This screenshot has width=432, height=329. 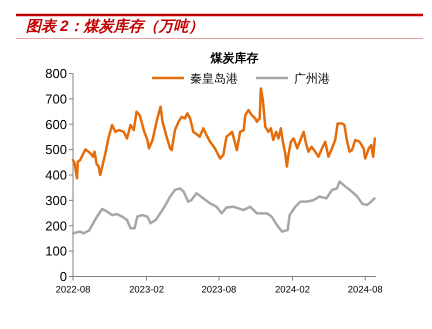 I want to click on legend-label: 秦皇岛港, so click(x=214, y=79).